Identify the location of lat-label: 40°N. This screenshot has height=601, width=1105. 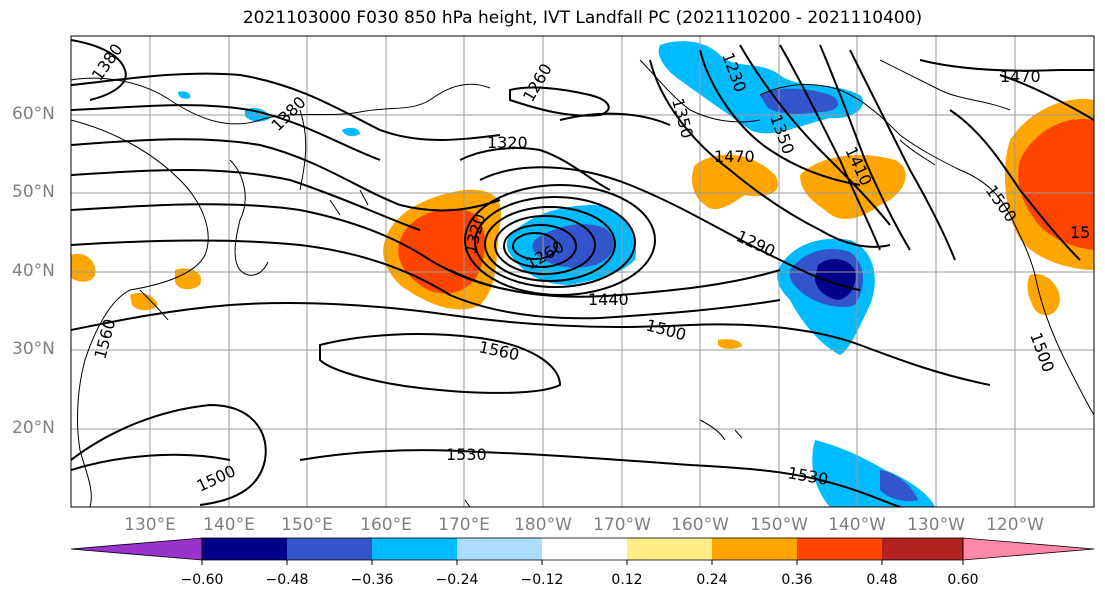
(33, 271).